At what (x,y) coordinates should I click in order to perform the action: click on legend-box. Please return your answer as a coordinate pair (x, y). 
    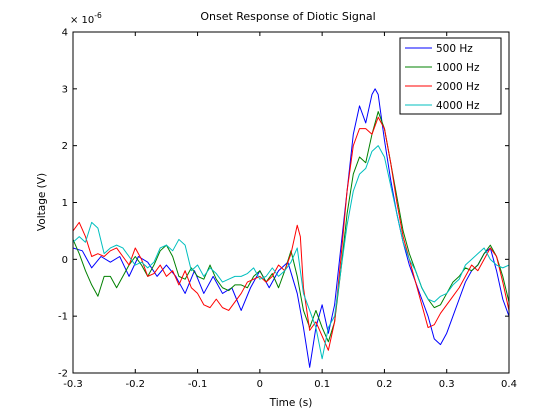
    Looking at the image, I should click on (450, 76).